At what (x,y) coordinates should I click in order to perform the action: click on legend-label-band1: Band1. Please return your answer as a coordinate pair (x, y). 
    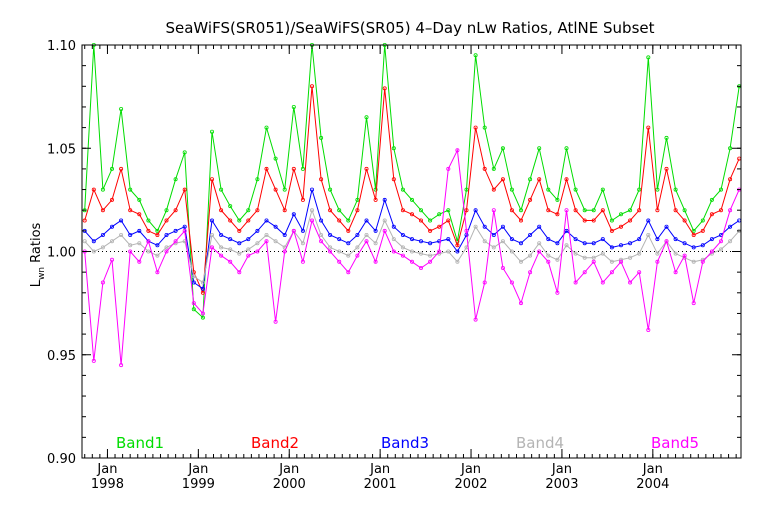
    Looking at the image, I should click on (140, 443).